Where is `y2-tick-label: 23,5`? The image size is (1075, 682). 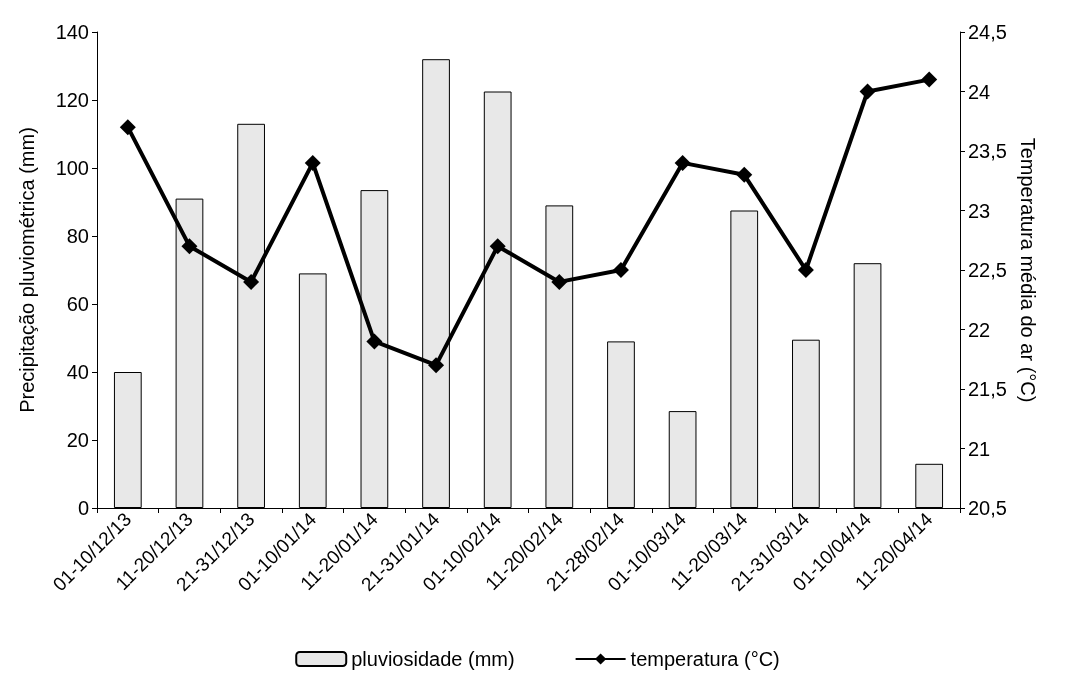 y2-tick-label: 23,5 is located at coordinates (987, 151).